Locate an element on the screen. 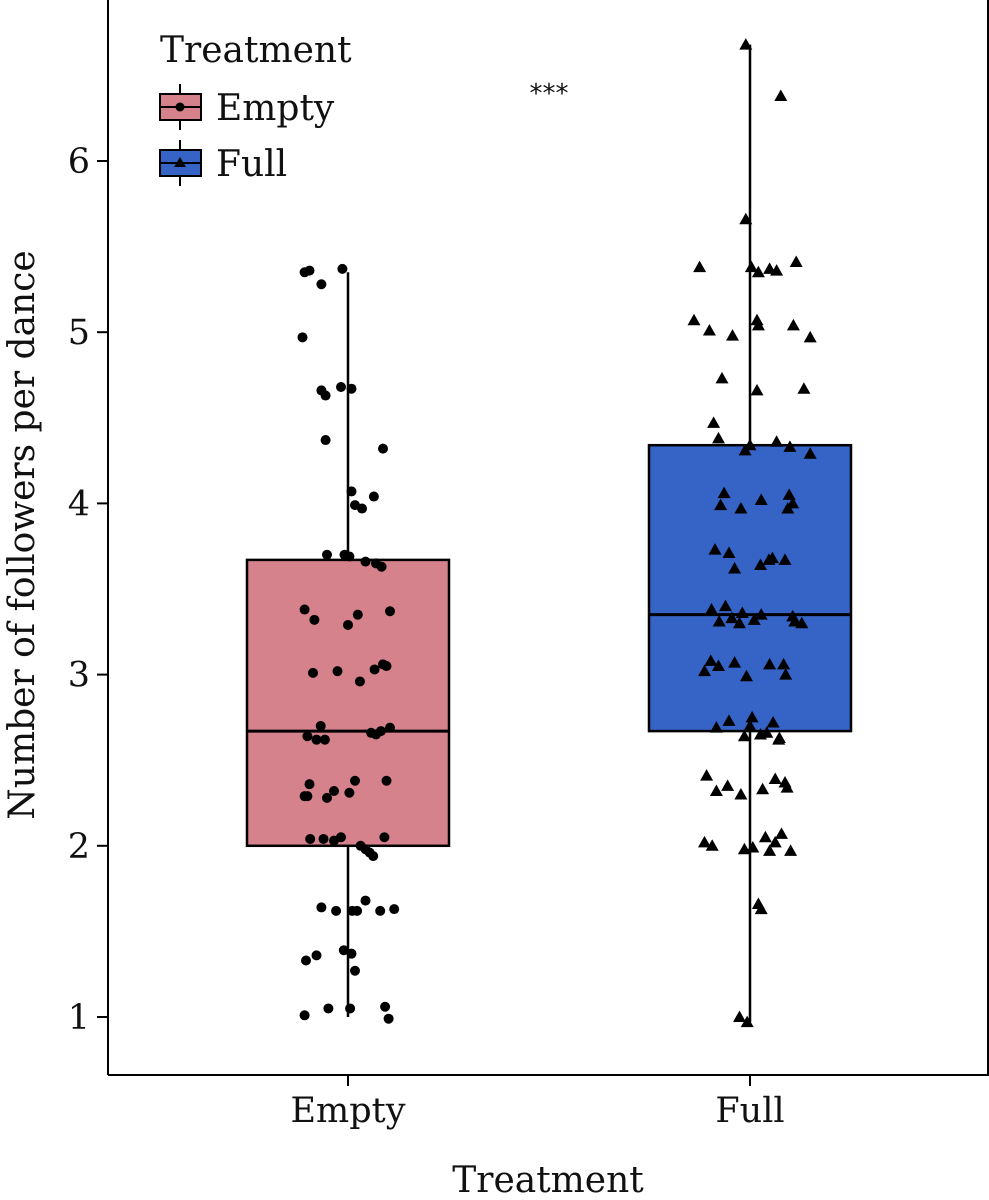 This screenshot has width=989, height=1200. legend-entry-full: Full is located at coordinates (223, 163).